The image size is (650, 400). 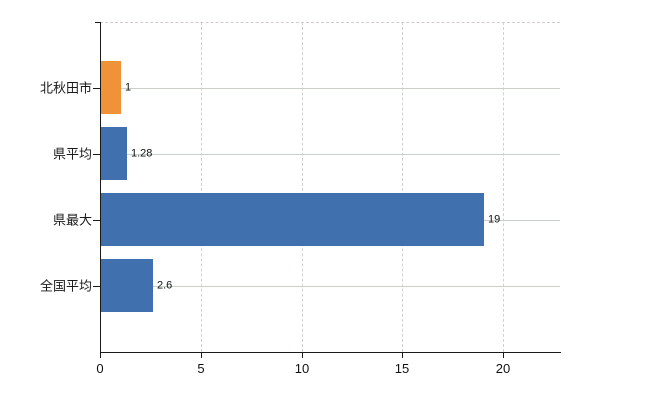 What do you see at coordinates (201, 368) in the screenshot?
I see `x-tick-label: 5` at bounding box center [201, 368].